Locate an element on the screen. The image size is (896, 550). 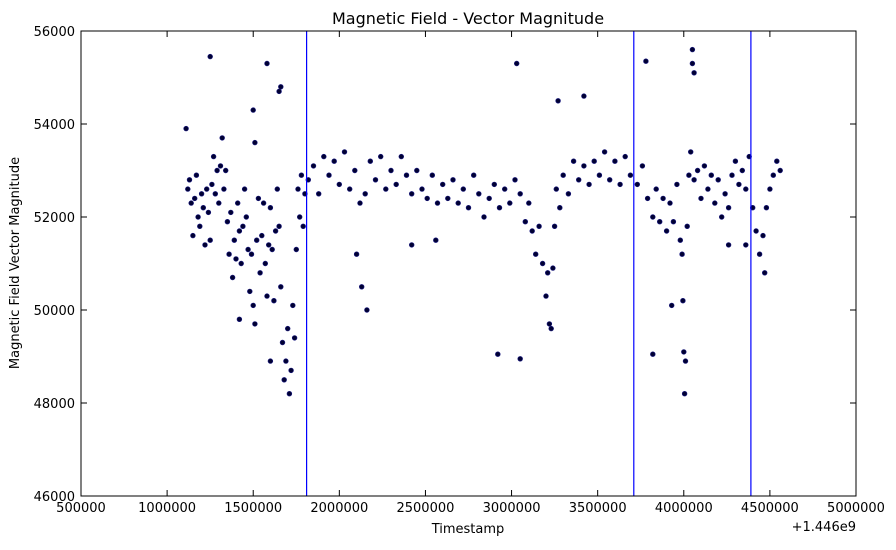
x-tick-label: 5000000 is located at coordinates (856, 508).